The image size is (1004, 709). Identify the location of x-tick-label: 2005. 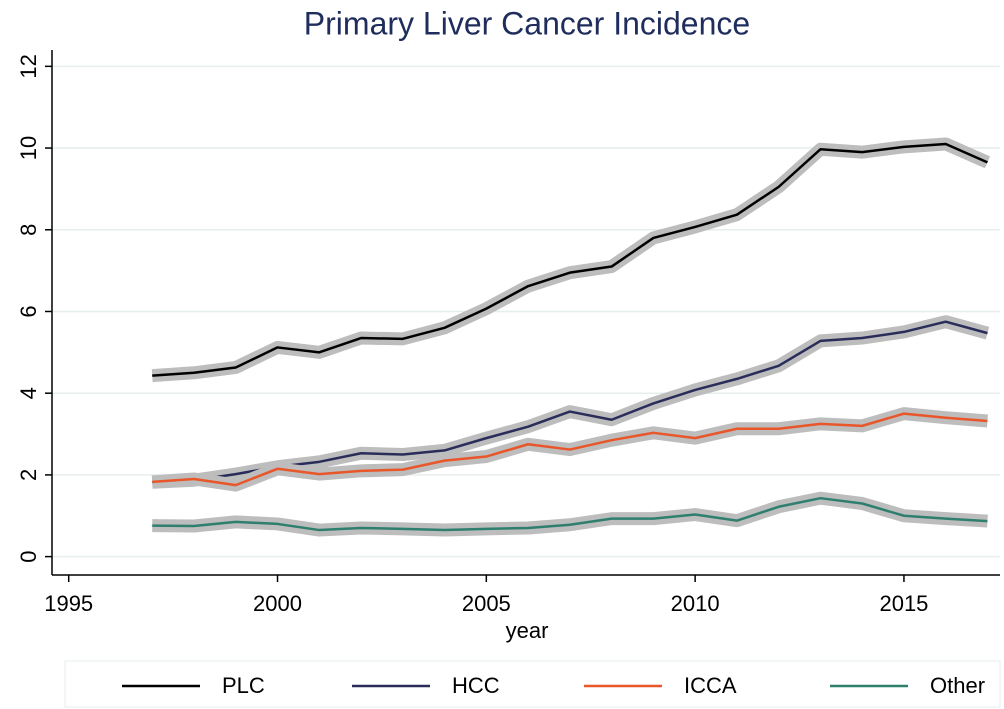
(486, 603).